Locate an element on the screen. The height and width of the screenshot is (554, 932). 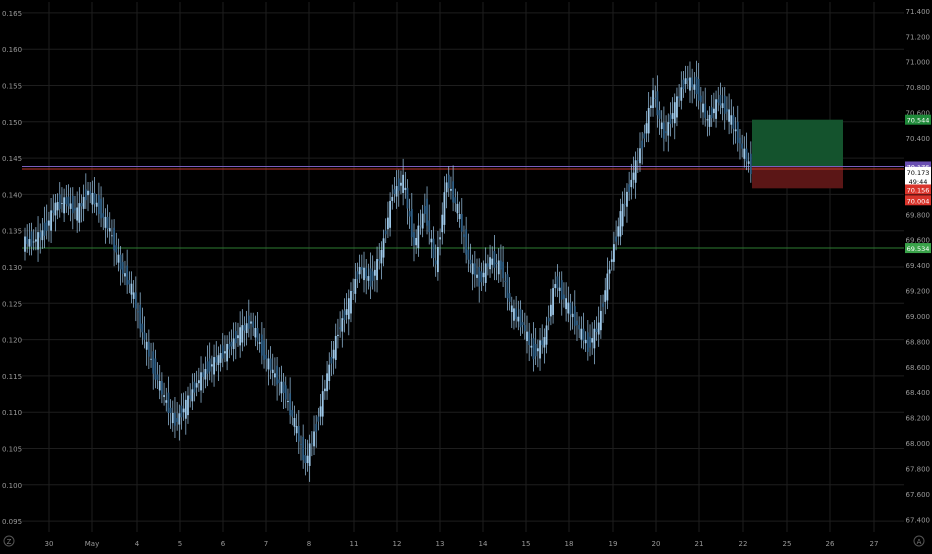
price-tag-label: 70.004 is located at coordinates (918, 201).